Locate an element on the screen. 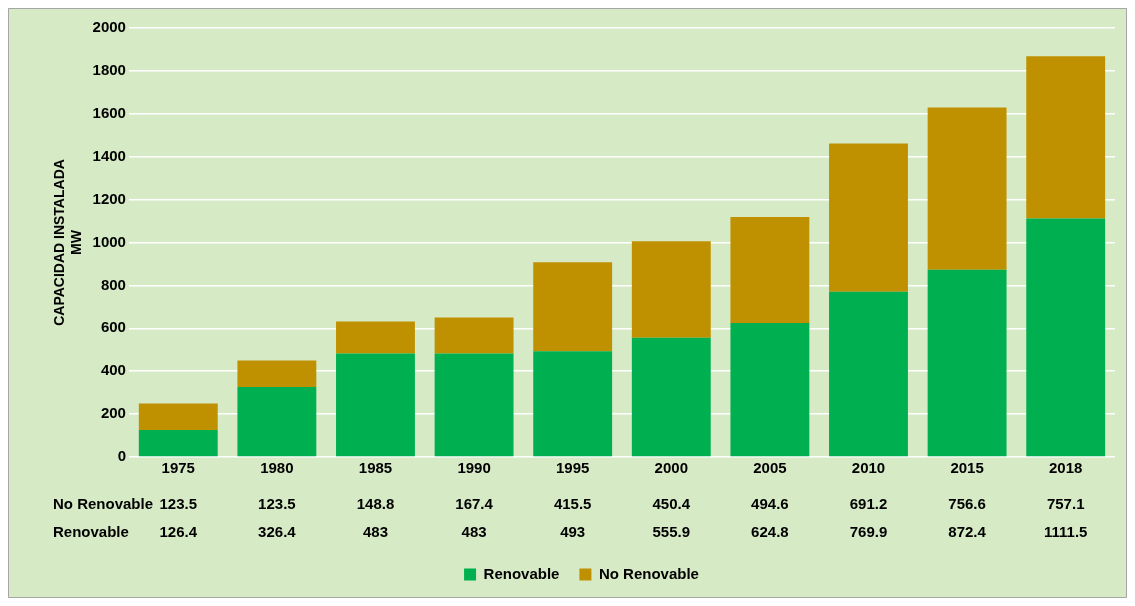 The width and height of the screenshot is (1135, 606). text: No Renovable is located at coordinates (103, 504).